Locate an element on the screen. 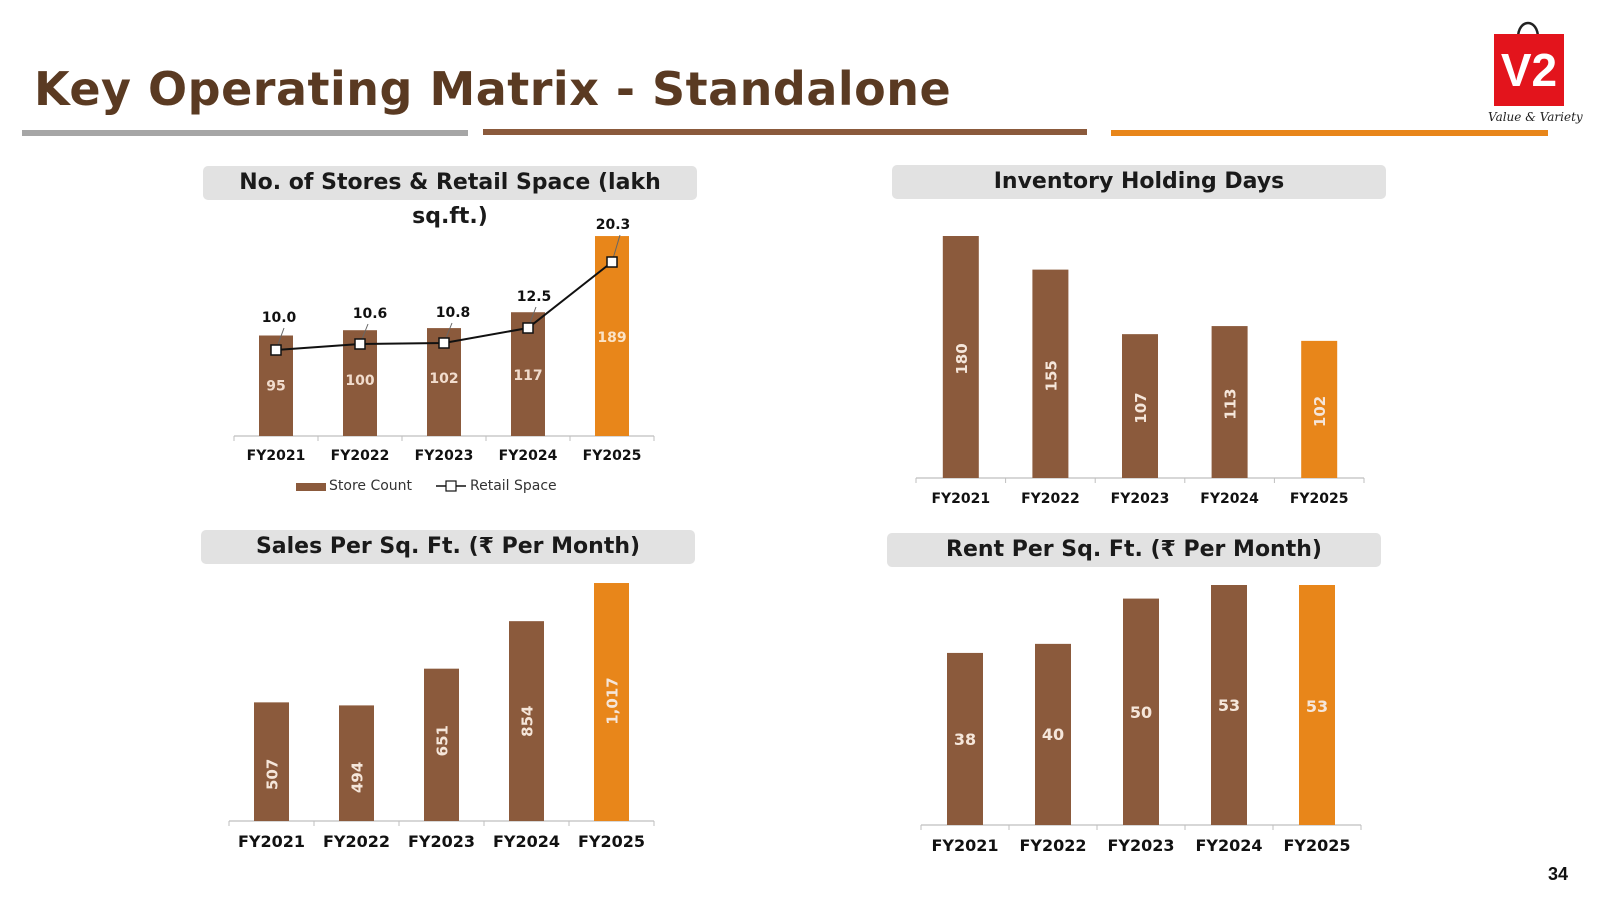  bar-data-label: 113 is located at coordinates (1231, 403).